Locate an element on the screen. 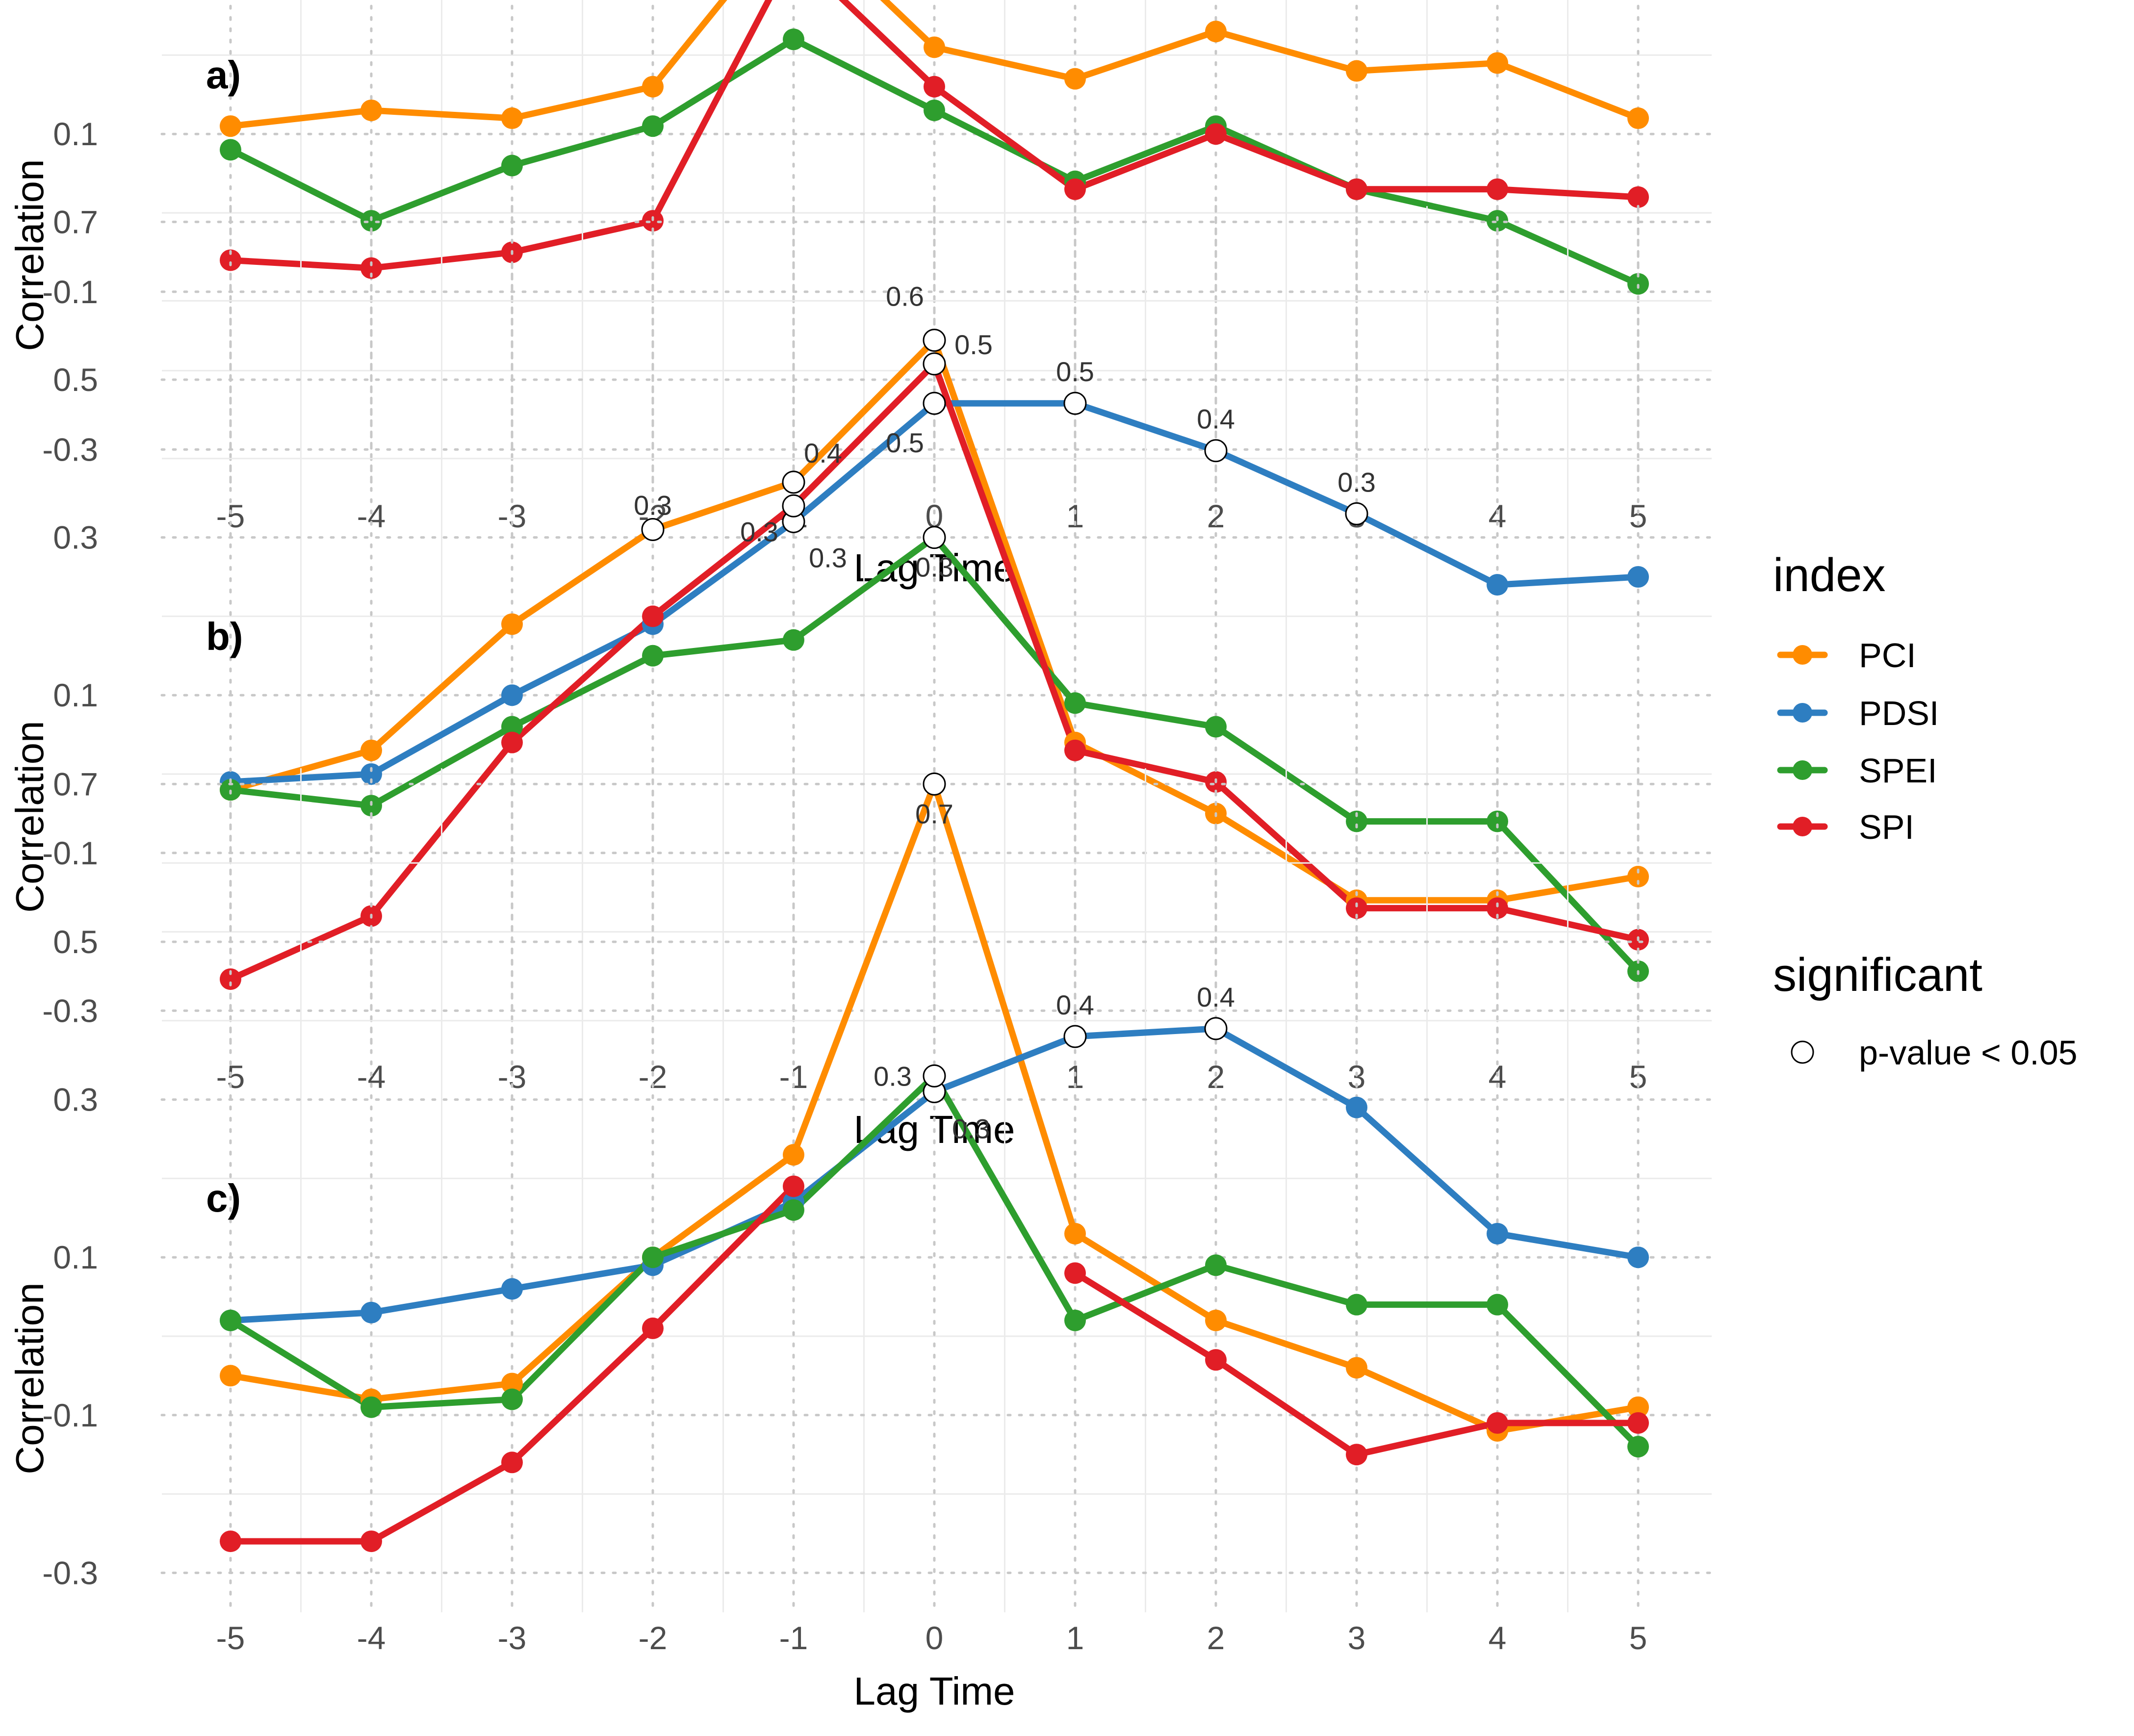 Image resolution: width=2134 pixels, height=1736 pixels. y-tick-label: -0.1 is located at coordinates (70, 1415).